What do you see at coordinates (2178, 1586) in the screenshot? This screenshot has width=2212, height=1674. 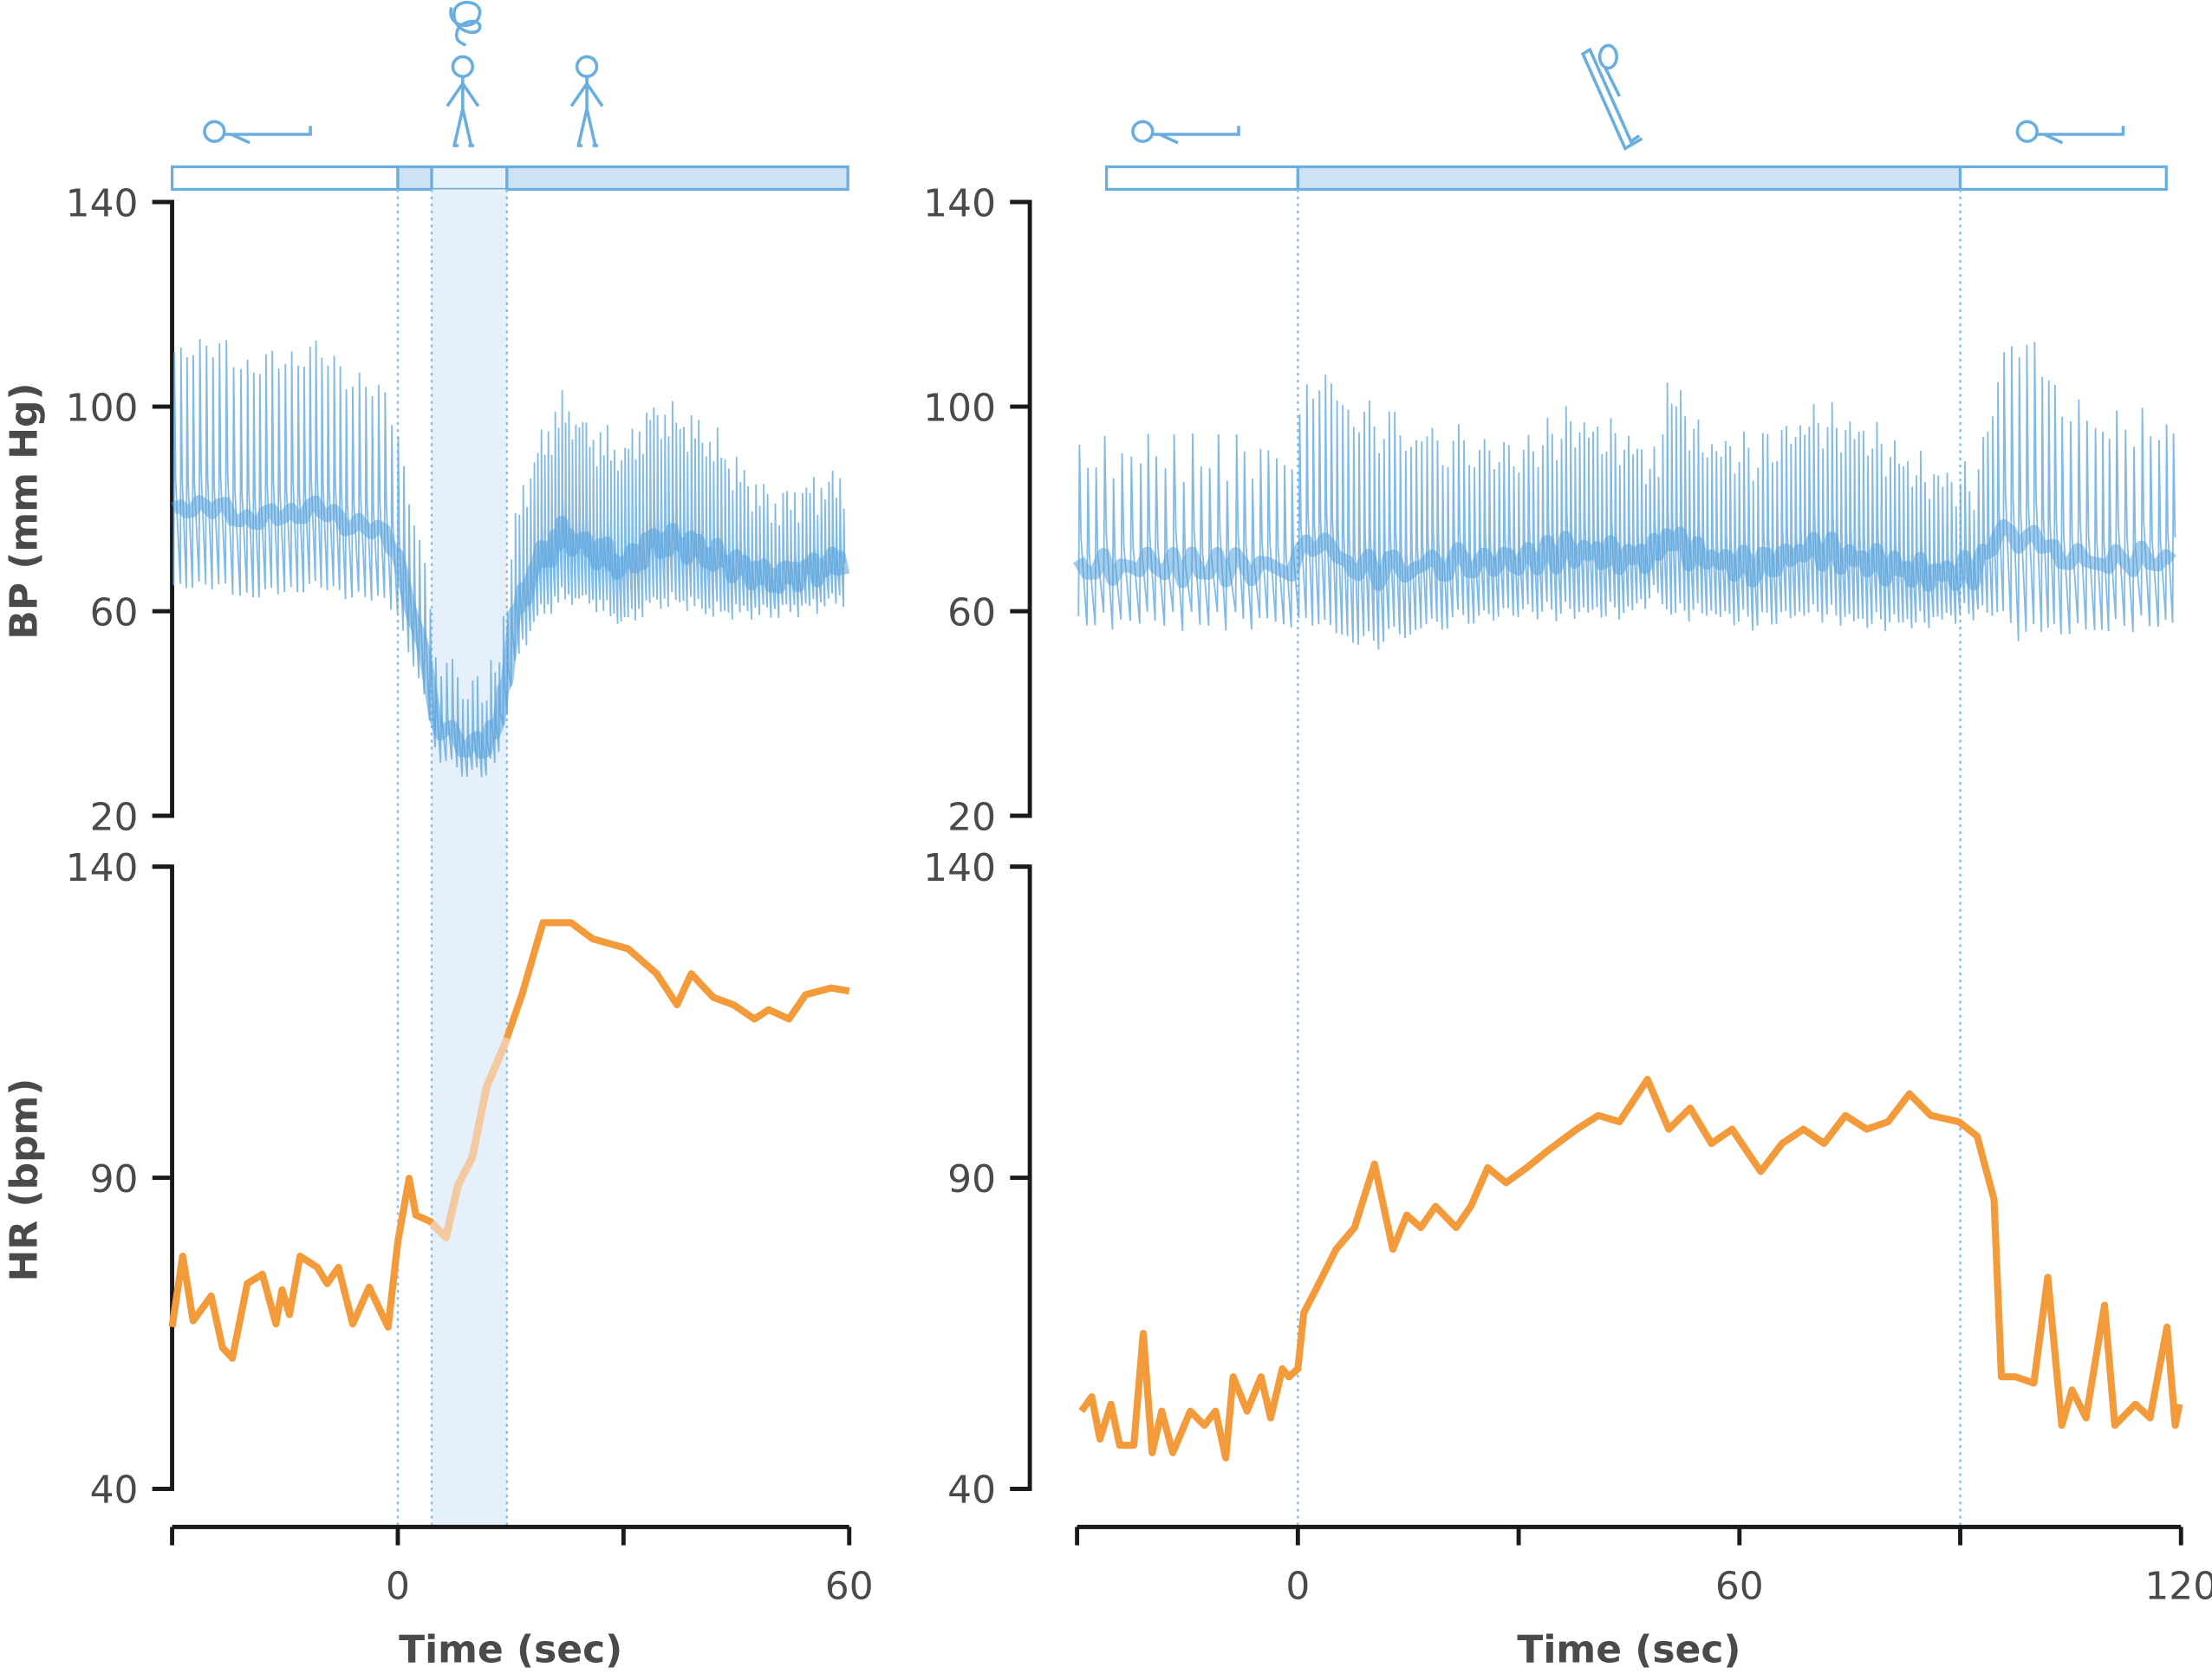 I see `x-tick-label: 120` at bounding box center [2178, 1586].